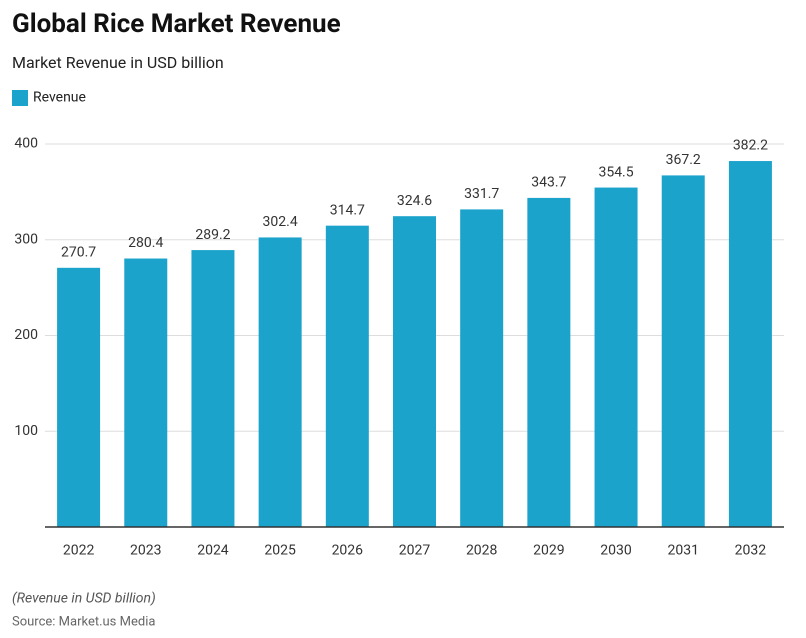 This screenshot has width=806, height=638. What do you see at coordinates (280, 222) in the screenshot?
I see `value-label: 302.4` at bounding box center [280, 222].